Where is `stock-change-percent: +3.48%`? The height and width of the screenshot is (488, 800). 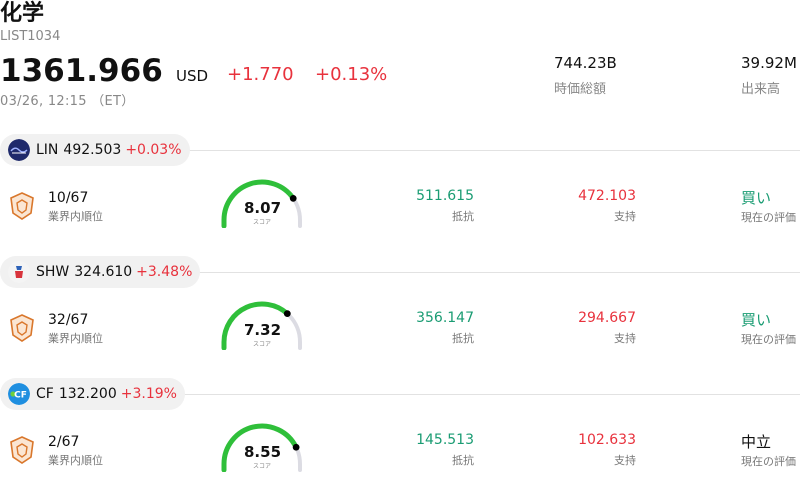 stock-change-percent: +3.48% is located at coordinates (164, 272).